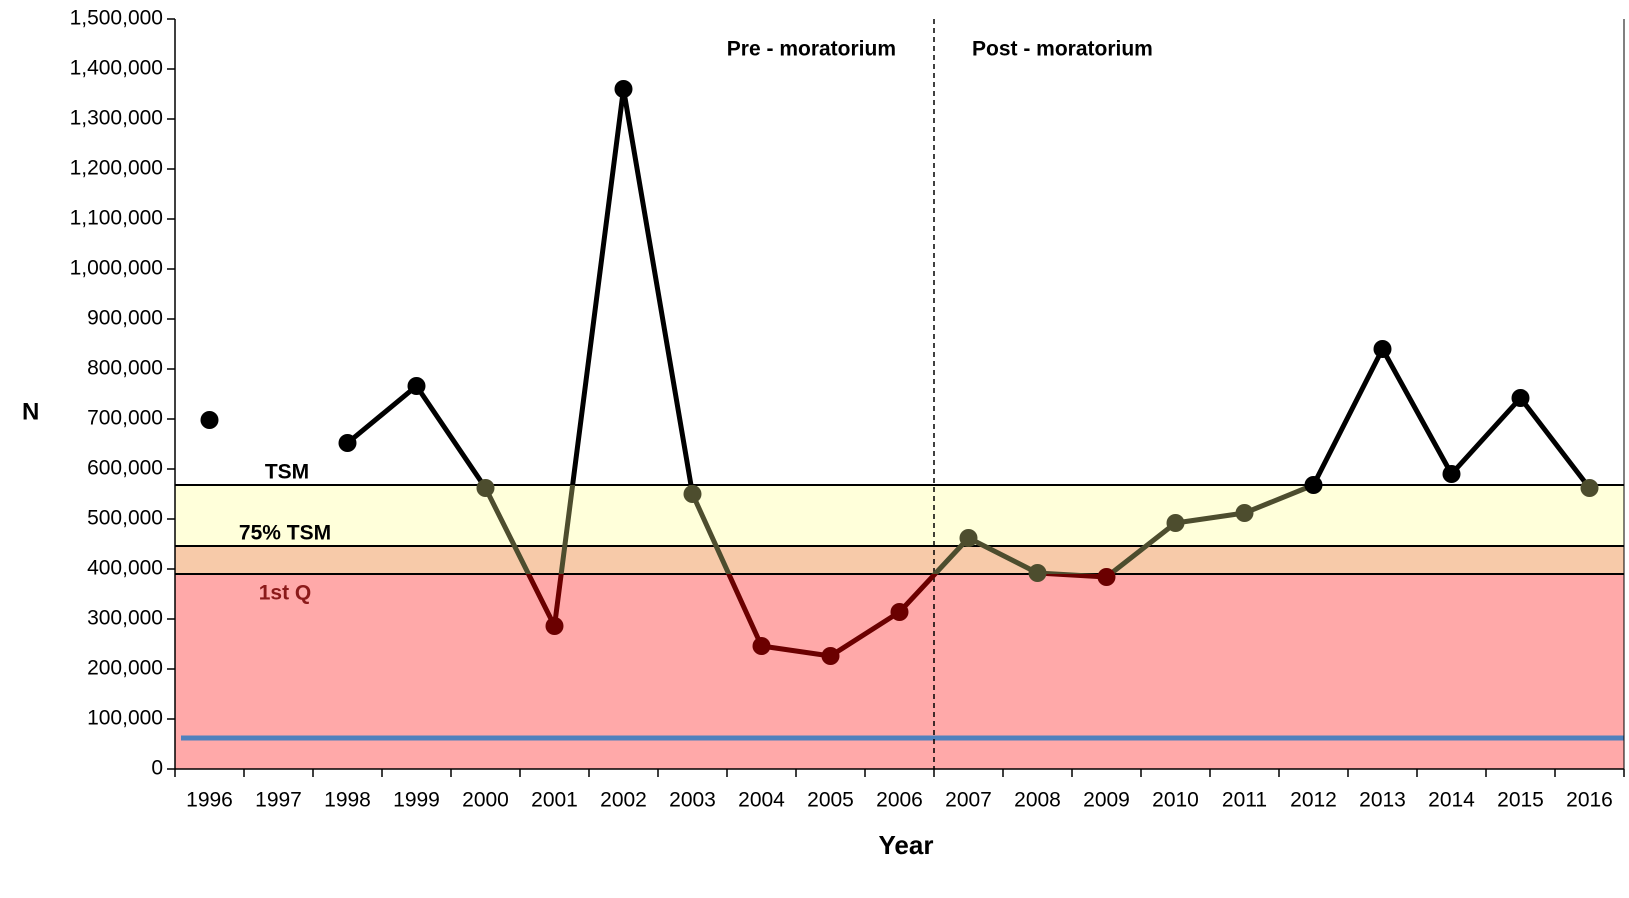 Image resolution: width=1629 pixels, height=898 pixels. Describe the element at coordinates (157, 768) in the screenshot. I see `y-tick-label: 0` at that location.